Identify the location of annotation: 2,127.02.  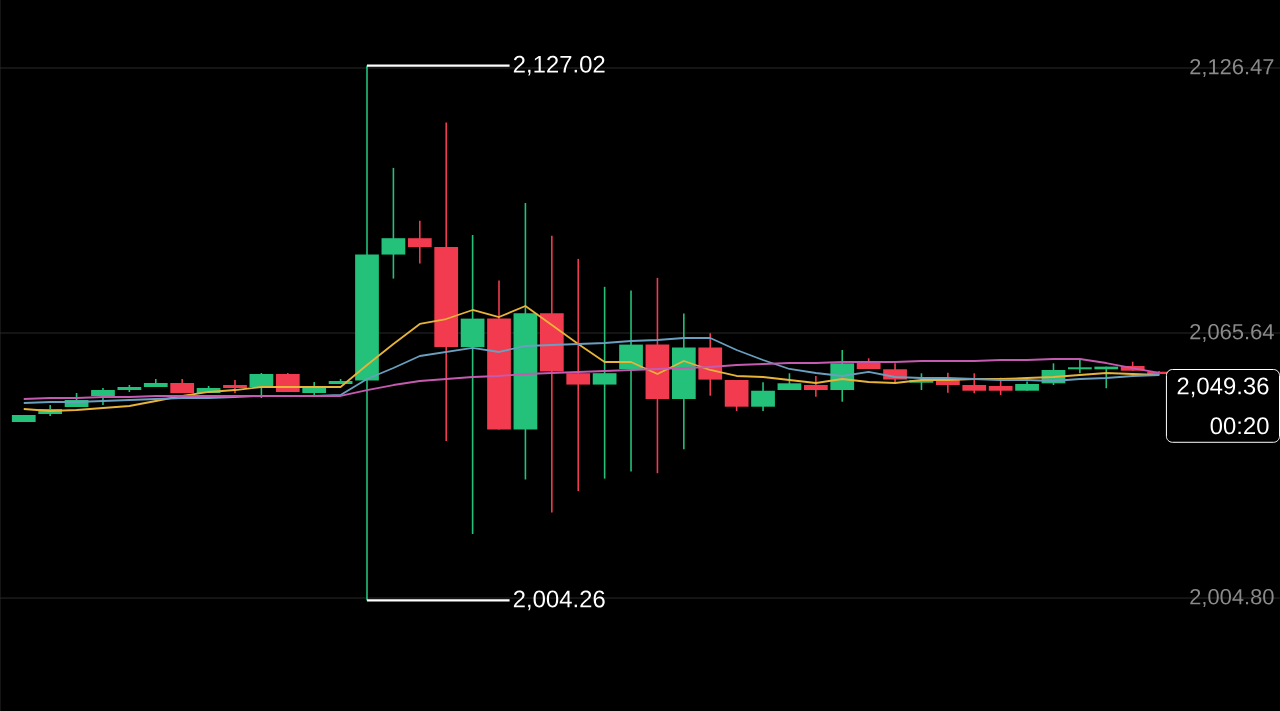
(559, 65).